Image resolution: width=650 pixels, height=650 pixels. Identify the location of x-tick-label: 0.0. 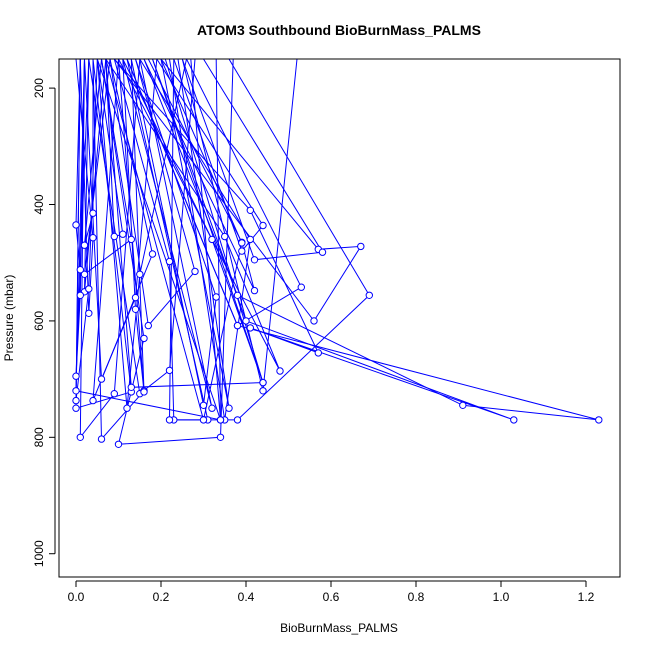
(76, 597).